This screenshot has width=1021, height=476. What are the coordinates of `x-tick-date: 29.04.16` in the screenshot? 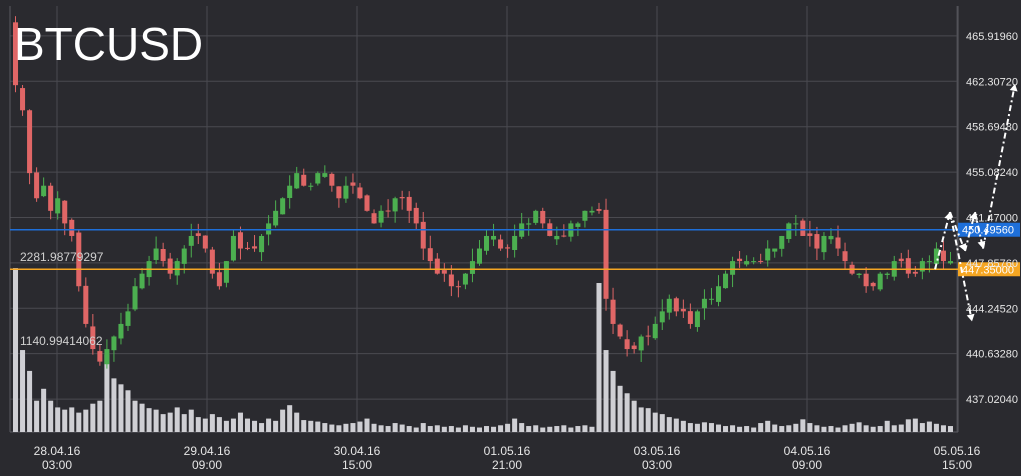 It's located at (207, 451).